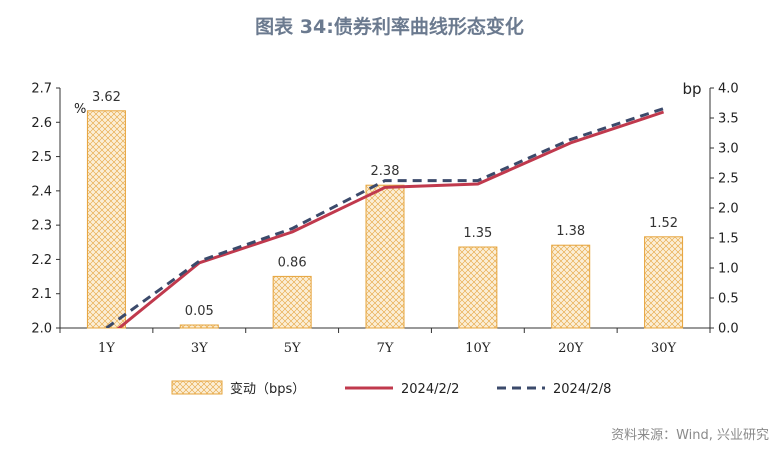  Describe the element at coordinates (582, 389) in the screenshot. I see `legend-label-series-2: 2024/2/8` at that location.